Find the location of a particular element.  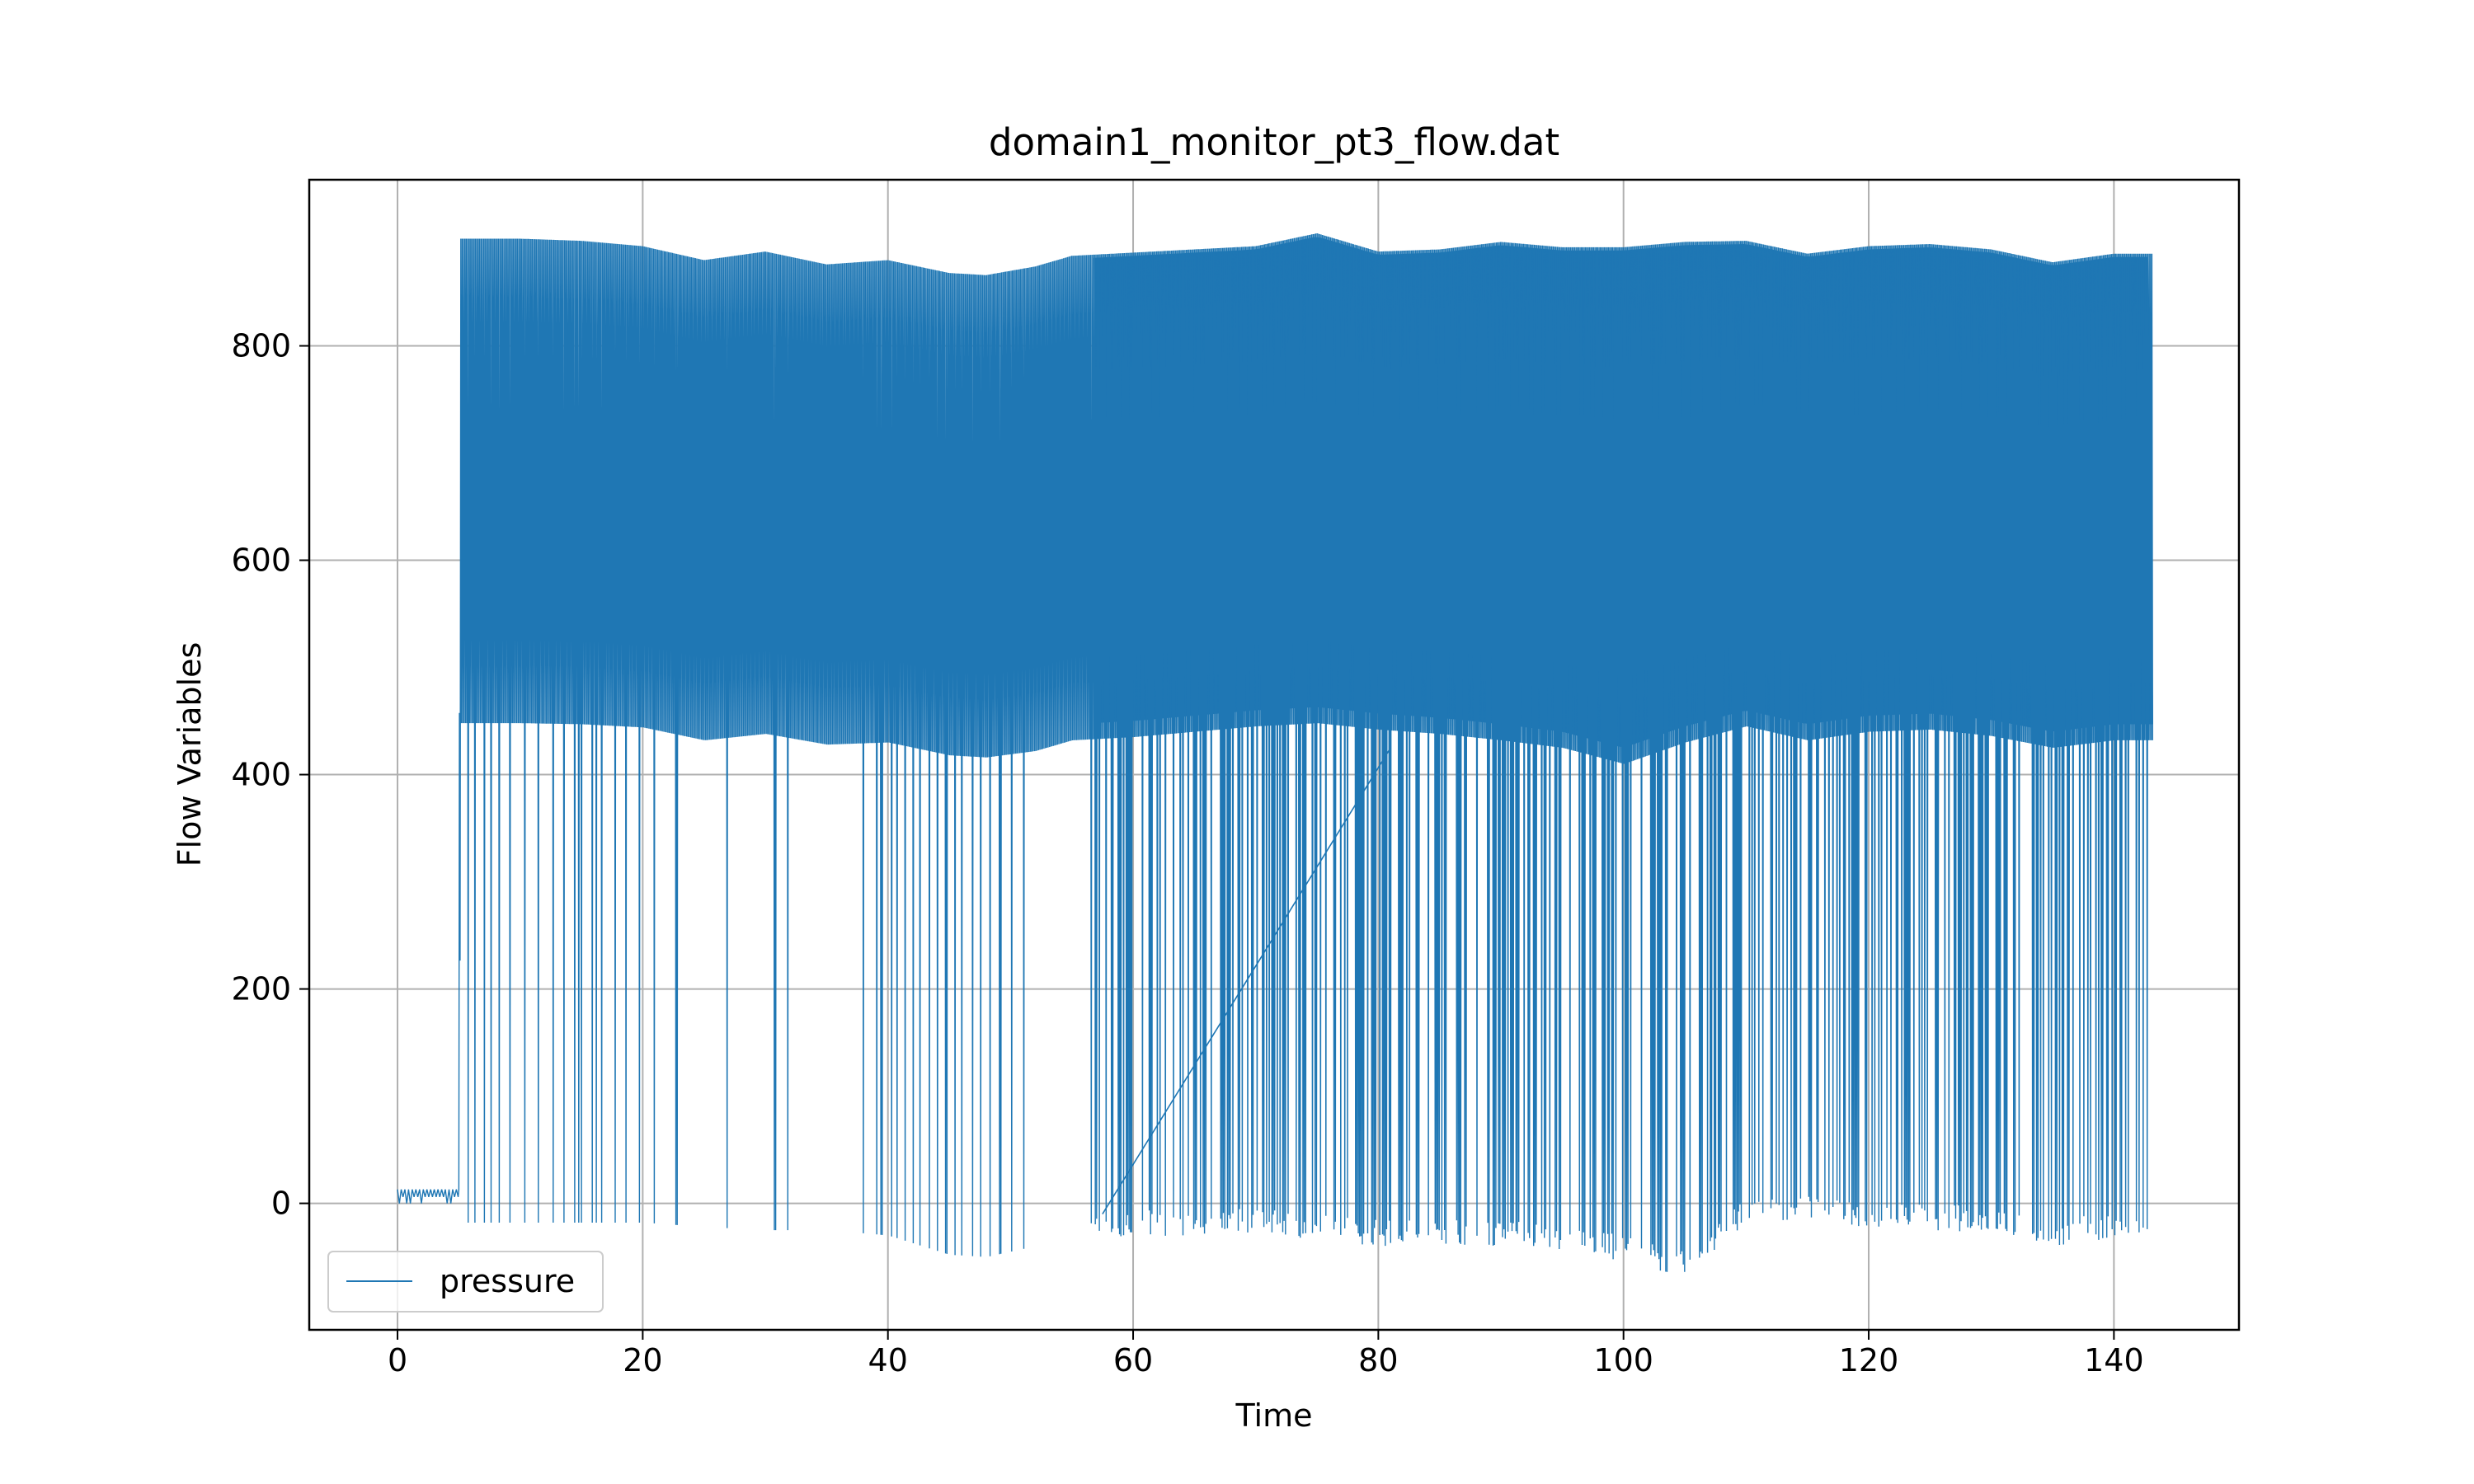

x-tick-label: 80 is located at coordinates (1378, 1360).